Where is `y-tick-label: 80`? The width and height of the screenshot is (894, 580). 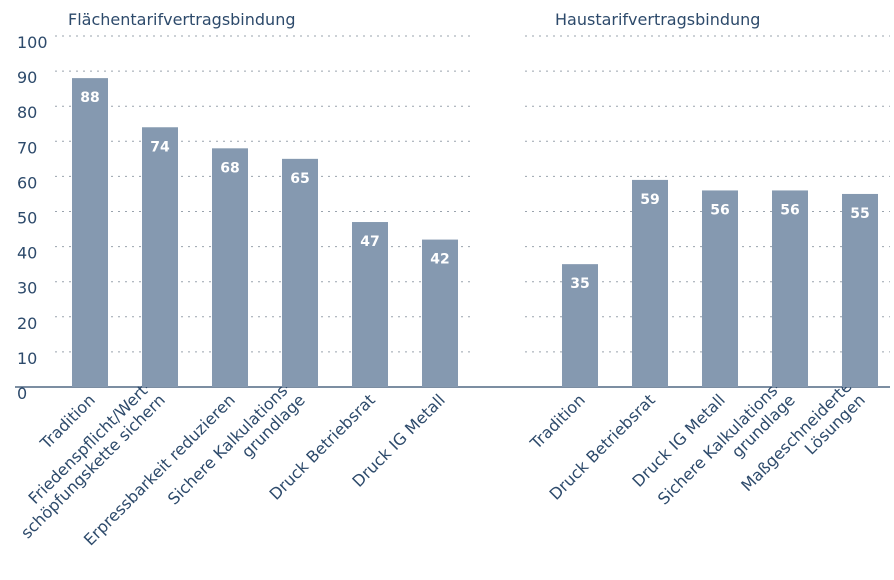 y-tick-label: 80 is located at coordinates (27, 112).